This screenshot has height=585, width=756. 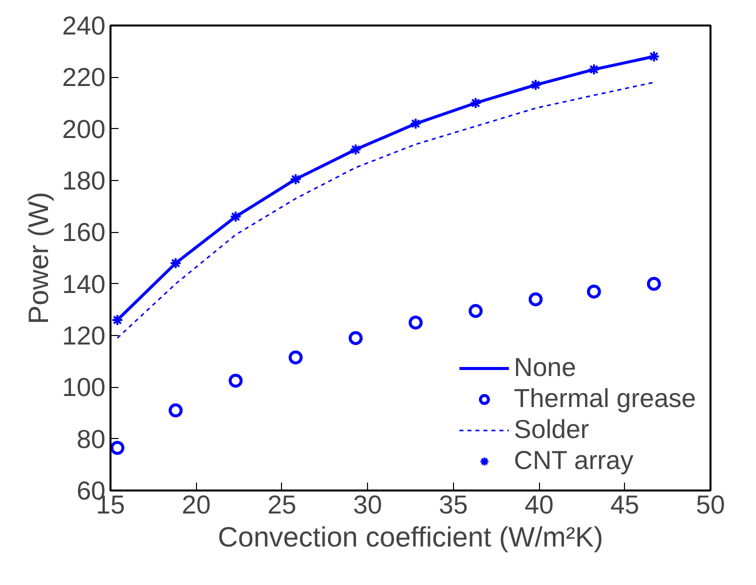 What do you see at coordinates (453, 505) in the screenshot?
I see `x-tick-label: 35` at bounding box center [453, 505].